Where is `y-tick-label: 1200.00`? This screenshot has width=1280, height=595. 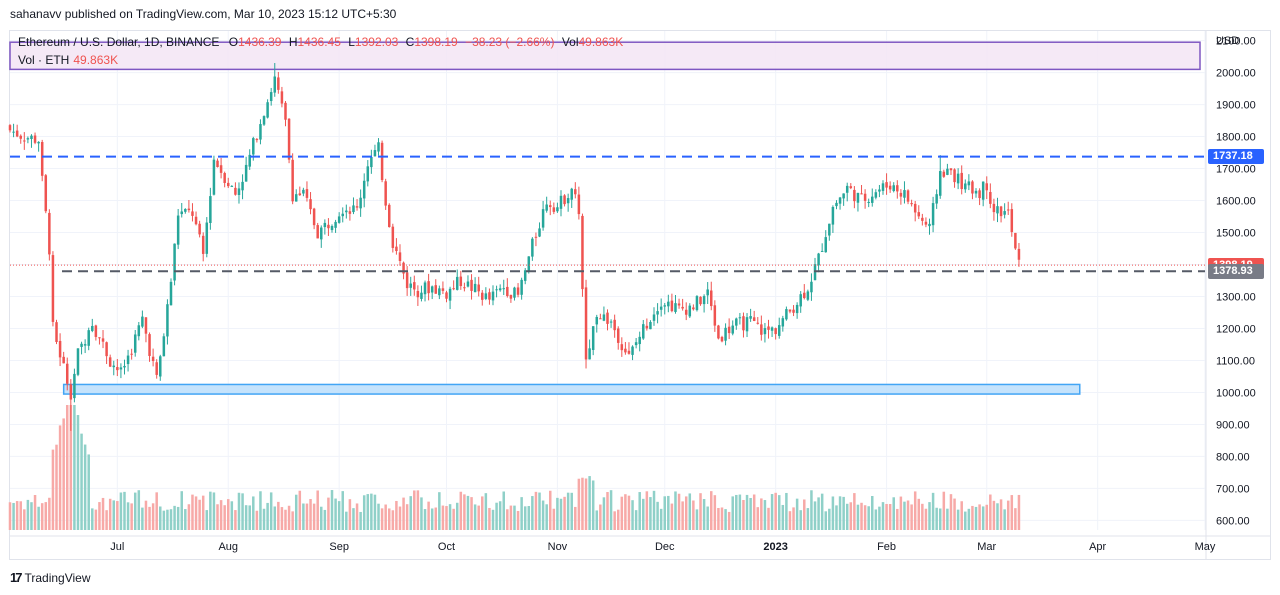
y-tick-label: 1200.00 is located at coordinates (1236, 329).